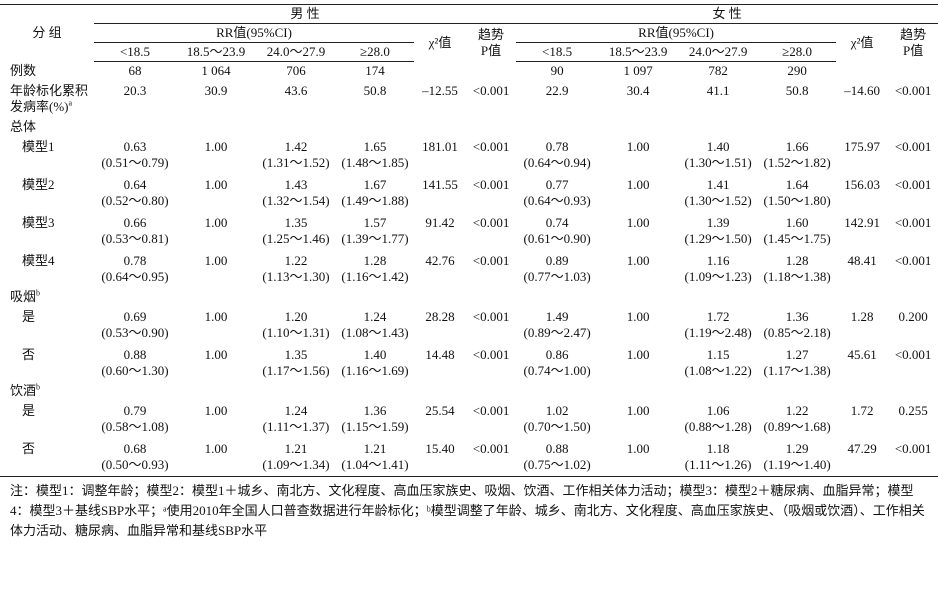 This screenshot has height=598, width=938. What do you see at coordinates (913, 269) in the screenshot?
I see `data-cell: <0.001` at bounding box center [913, 269].